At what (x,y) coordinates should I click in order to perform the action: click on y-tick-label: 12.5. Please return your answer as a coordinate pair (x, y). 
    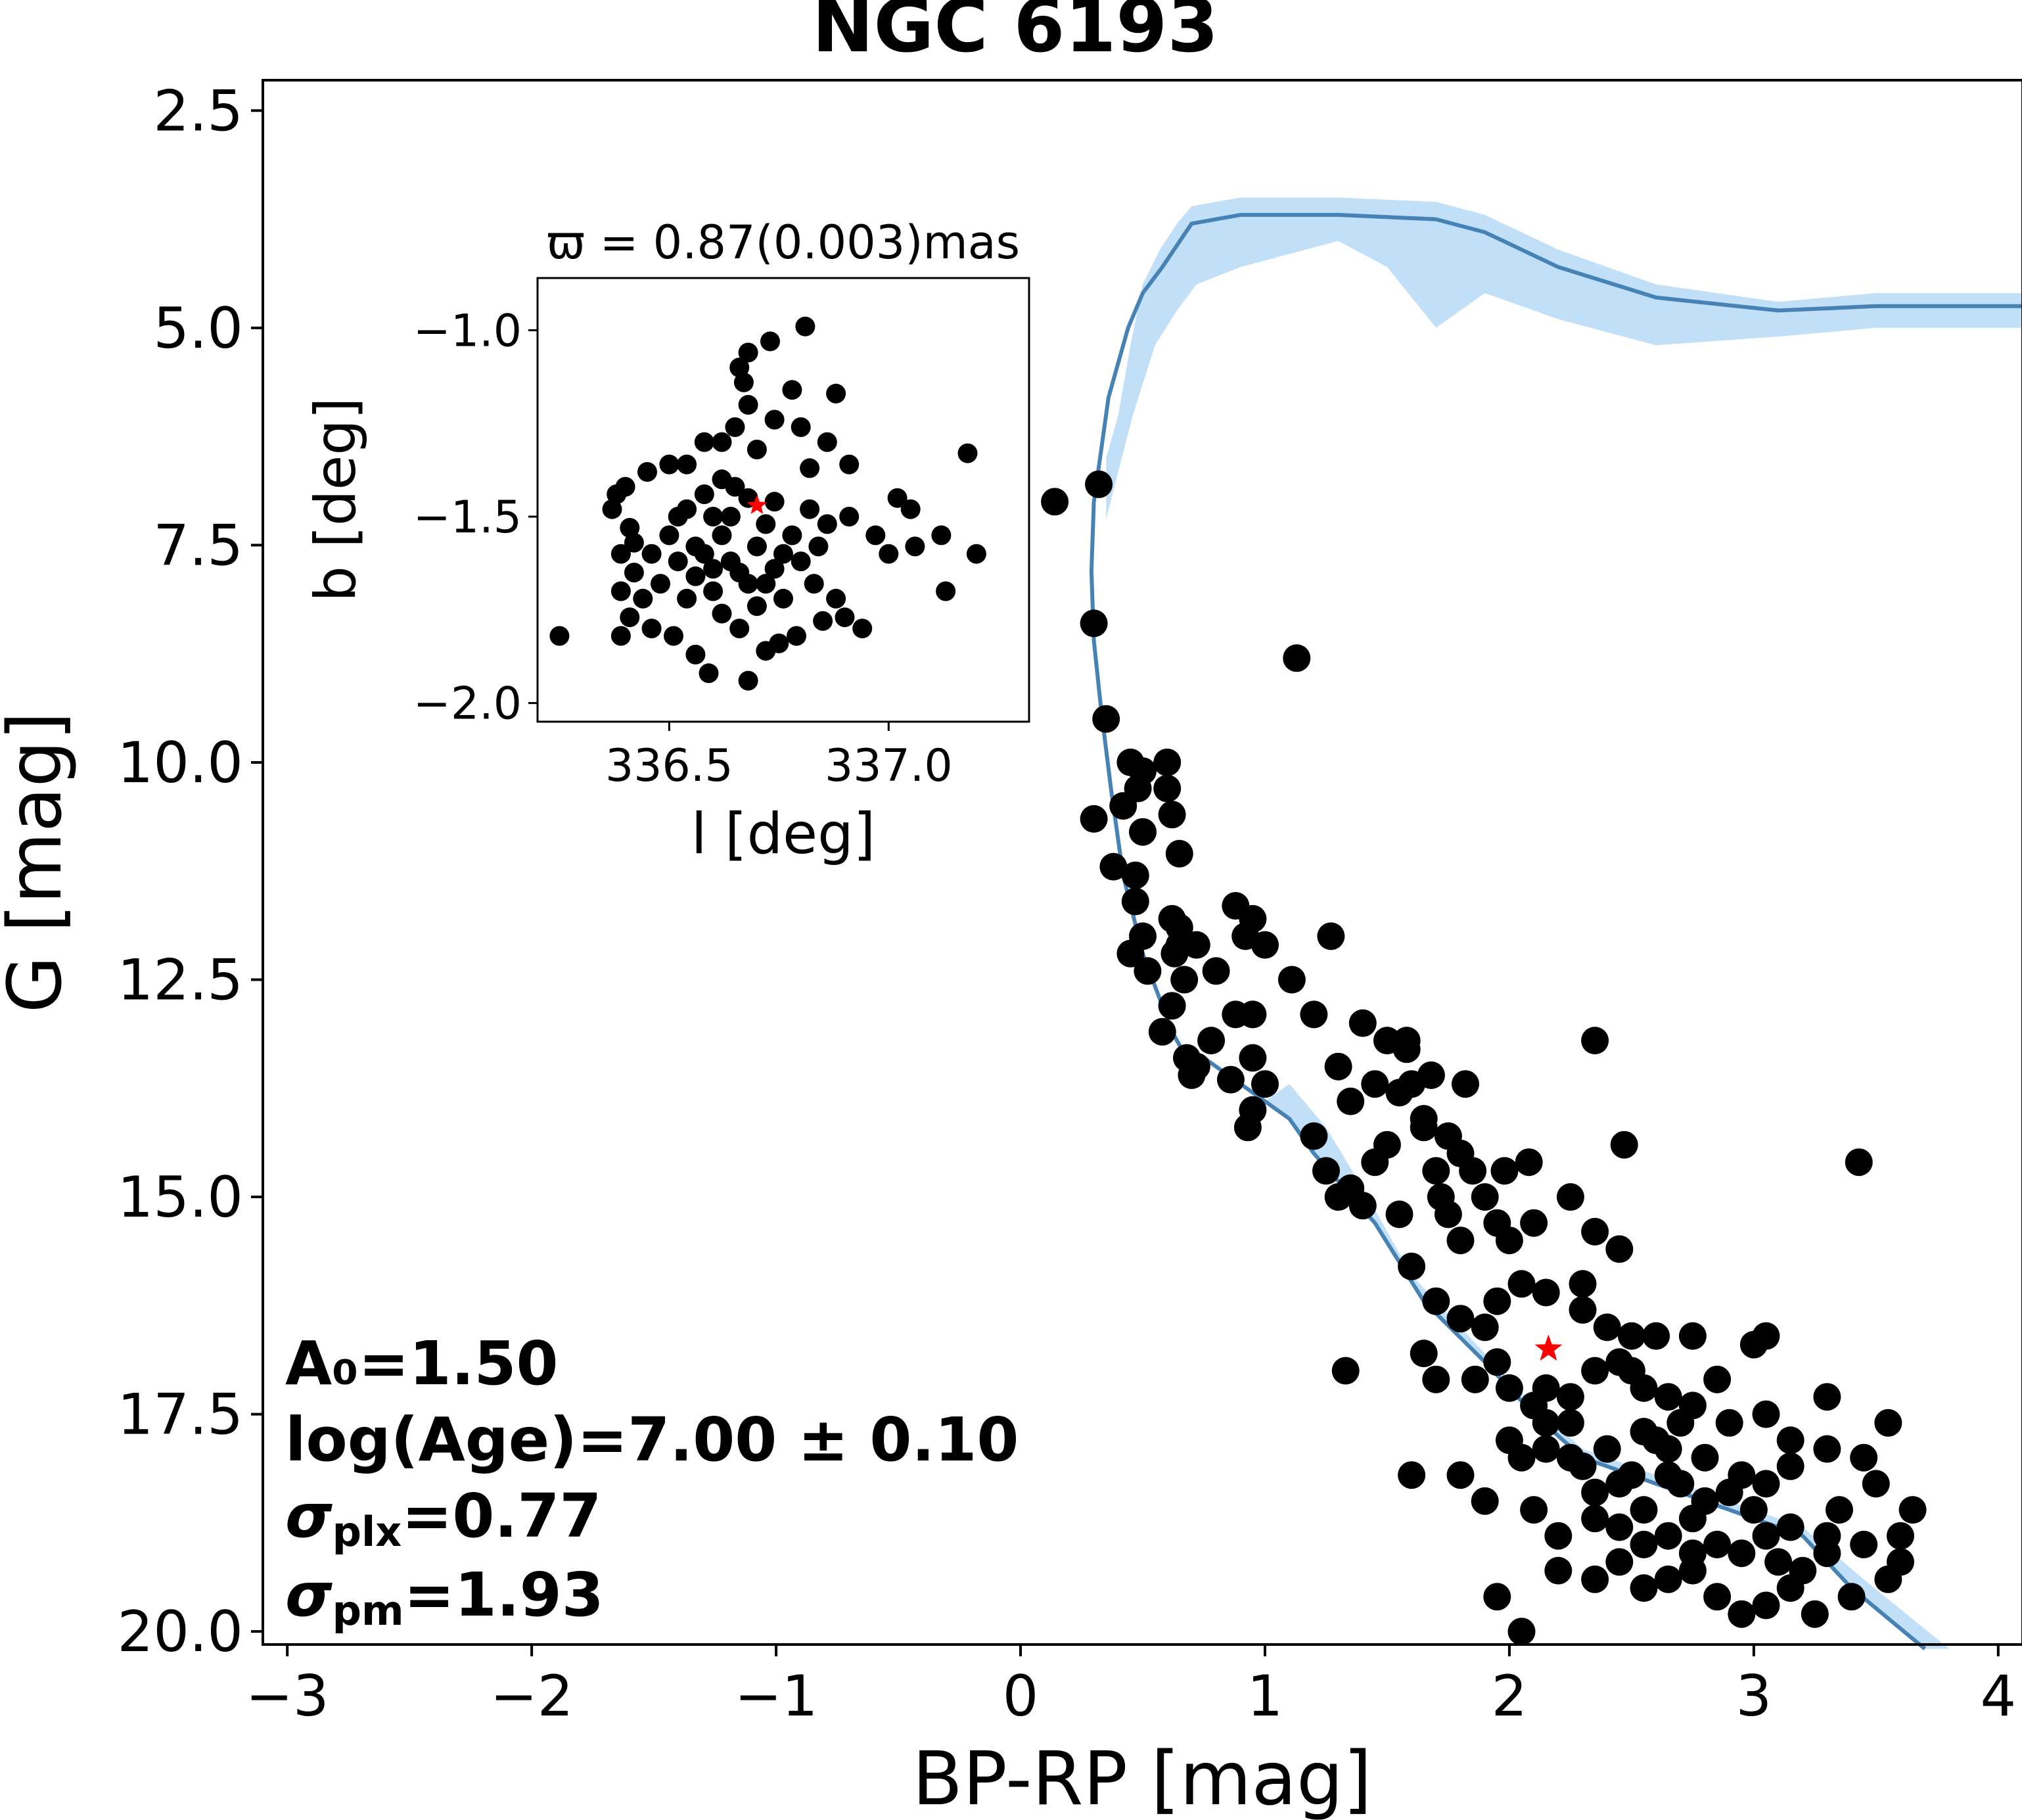
    Looking at the image, I should click on (181, 981).